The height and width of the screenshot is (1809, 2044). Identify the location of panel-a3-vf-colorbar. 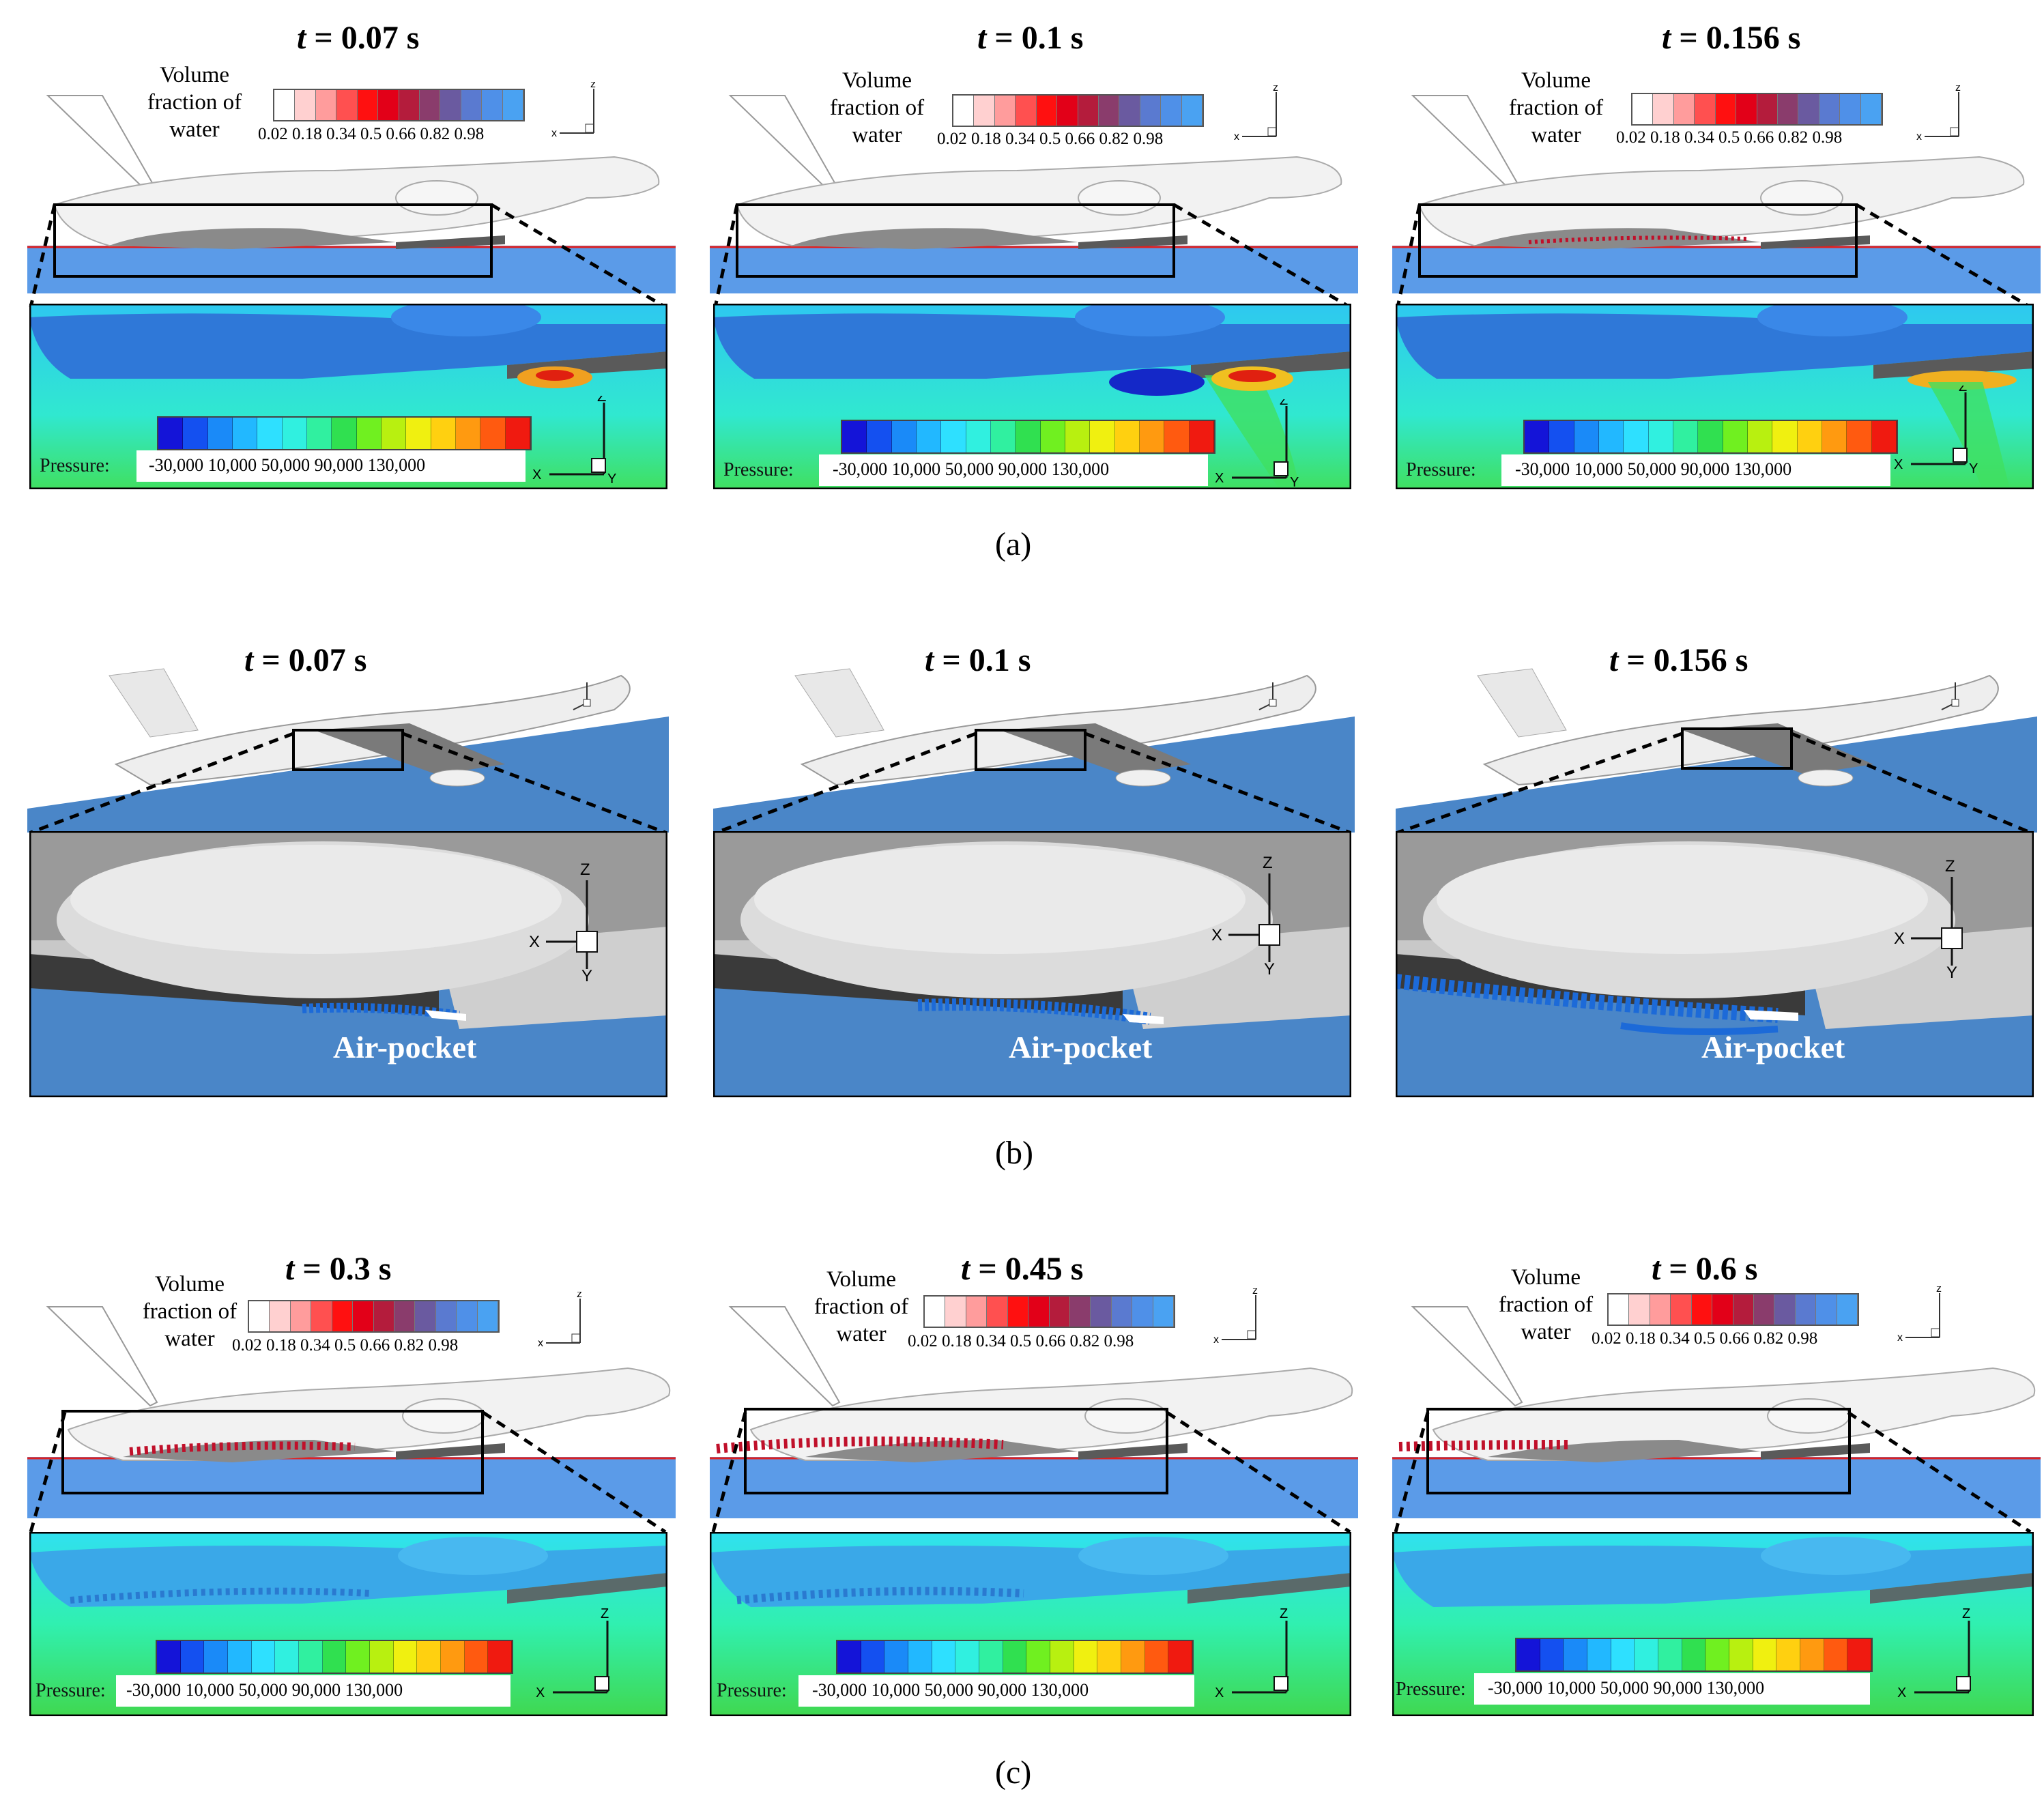
(1757, 110).